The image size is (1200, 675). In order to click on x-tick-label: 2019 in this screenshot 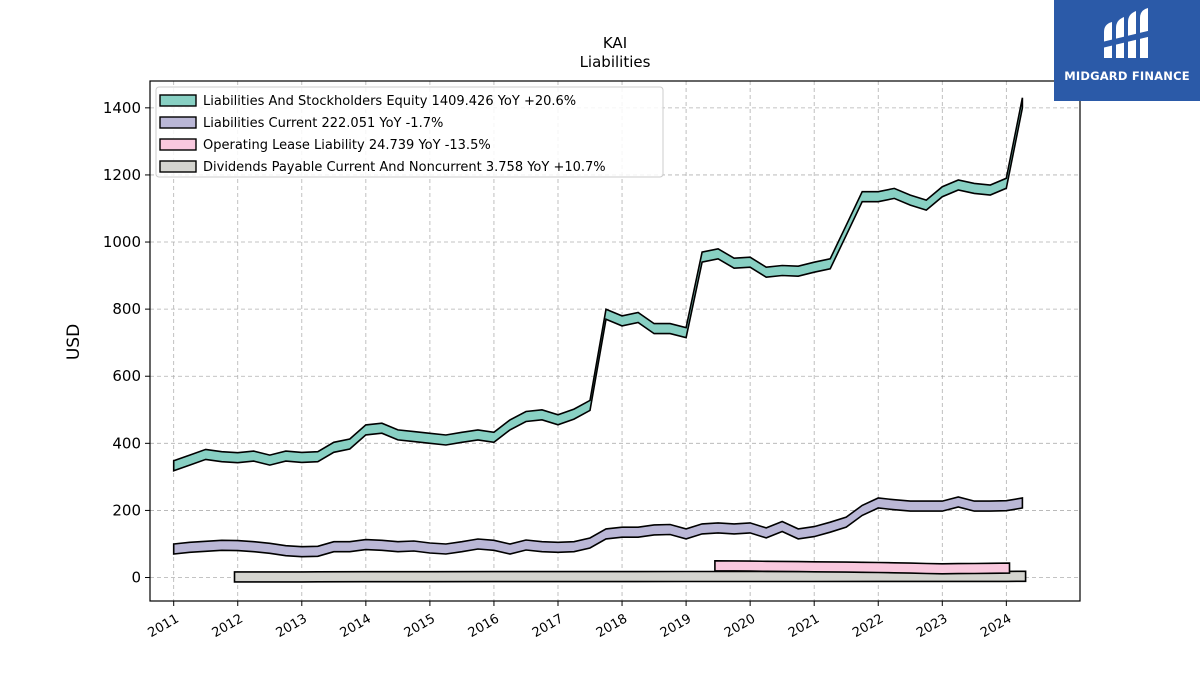, I will do `click(676, 626)`.